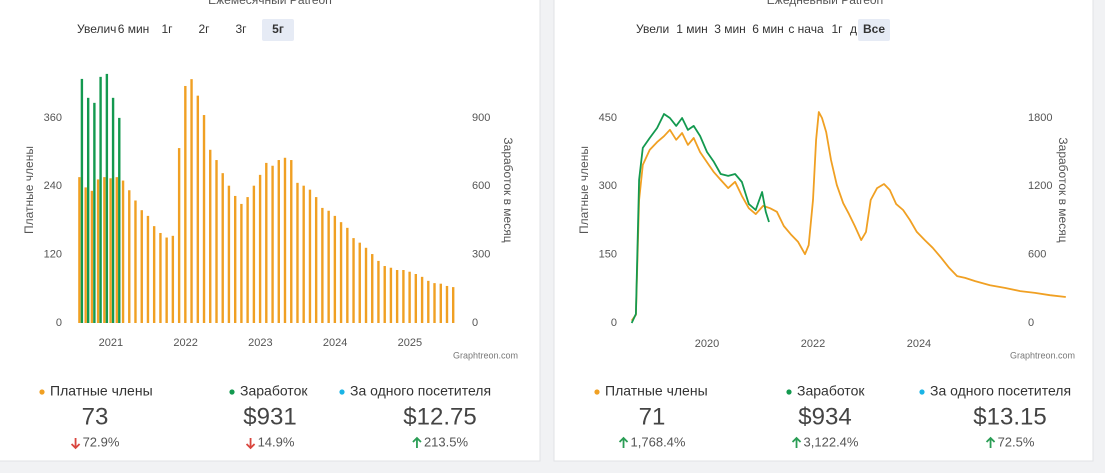  What do you see at coordinates (485, 355) in the screenshot?
I see `credit: Graphtreon.com` at bounding box center [485, 355].